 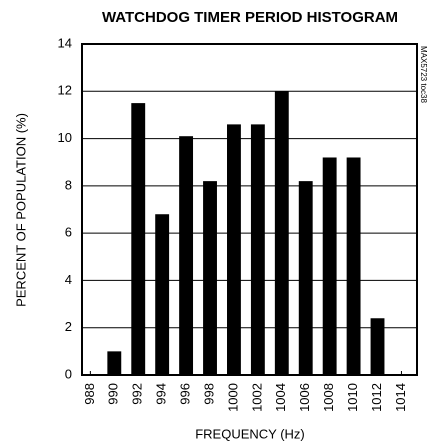 What do you see at coordinates (376, 397) in the screenshot?
I see `x-tick-label: 1012` at bounding box center [376, 397].